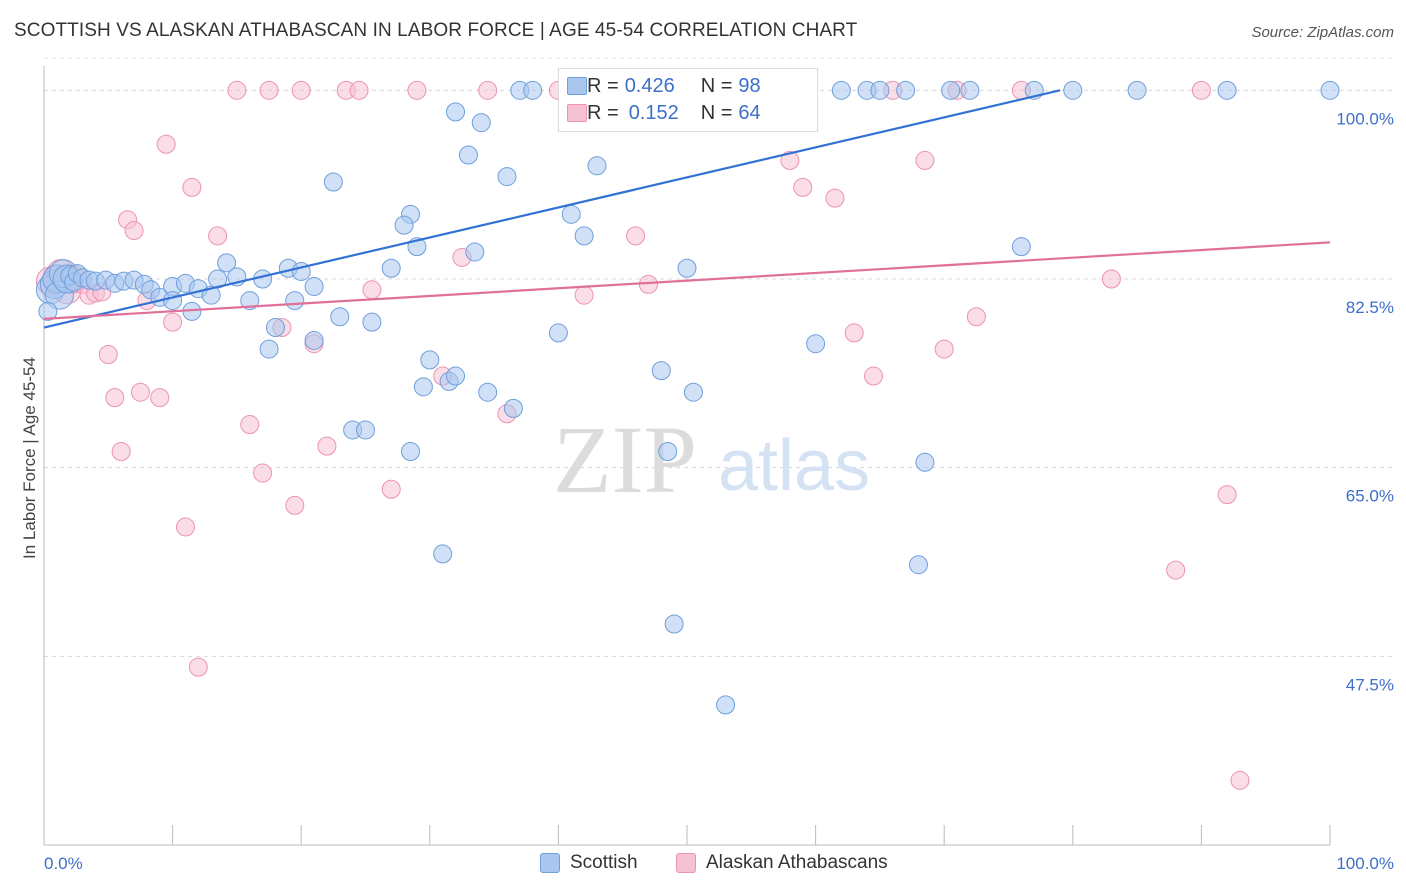  I want to click on scottish-legend-label: Scottish, so click(604, 862).